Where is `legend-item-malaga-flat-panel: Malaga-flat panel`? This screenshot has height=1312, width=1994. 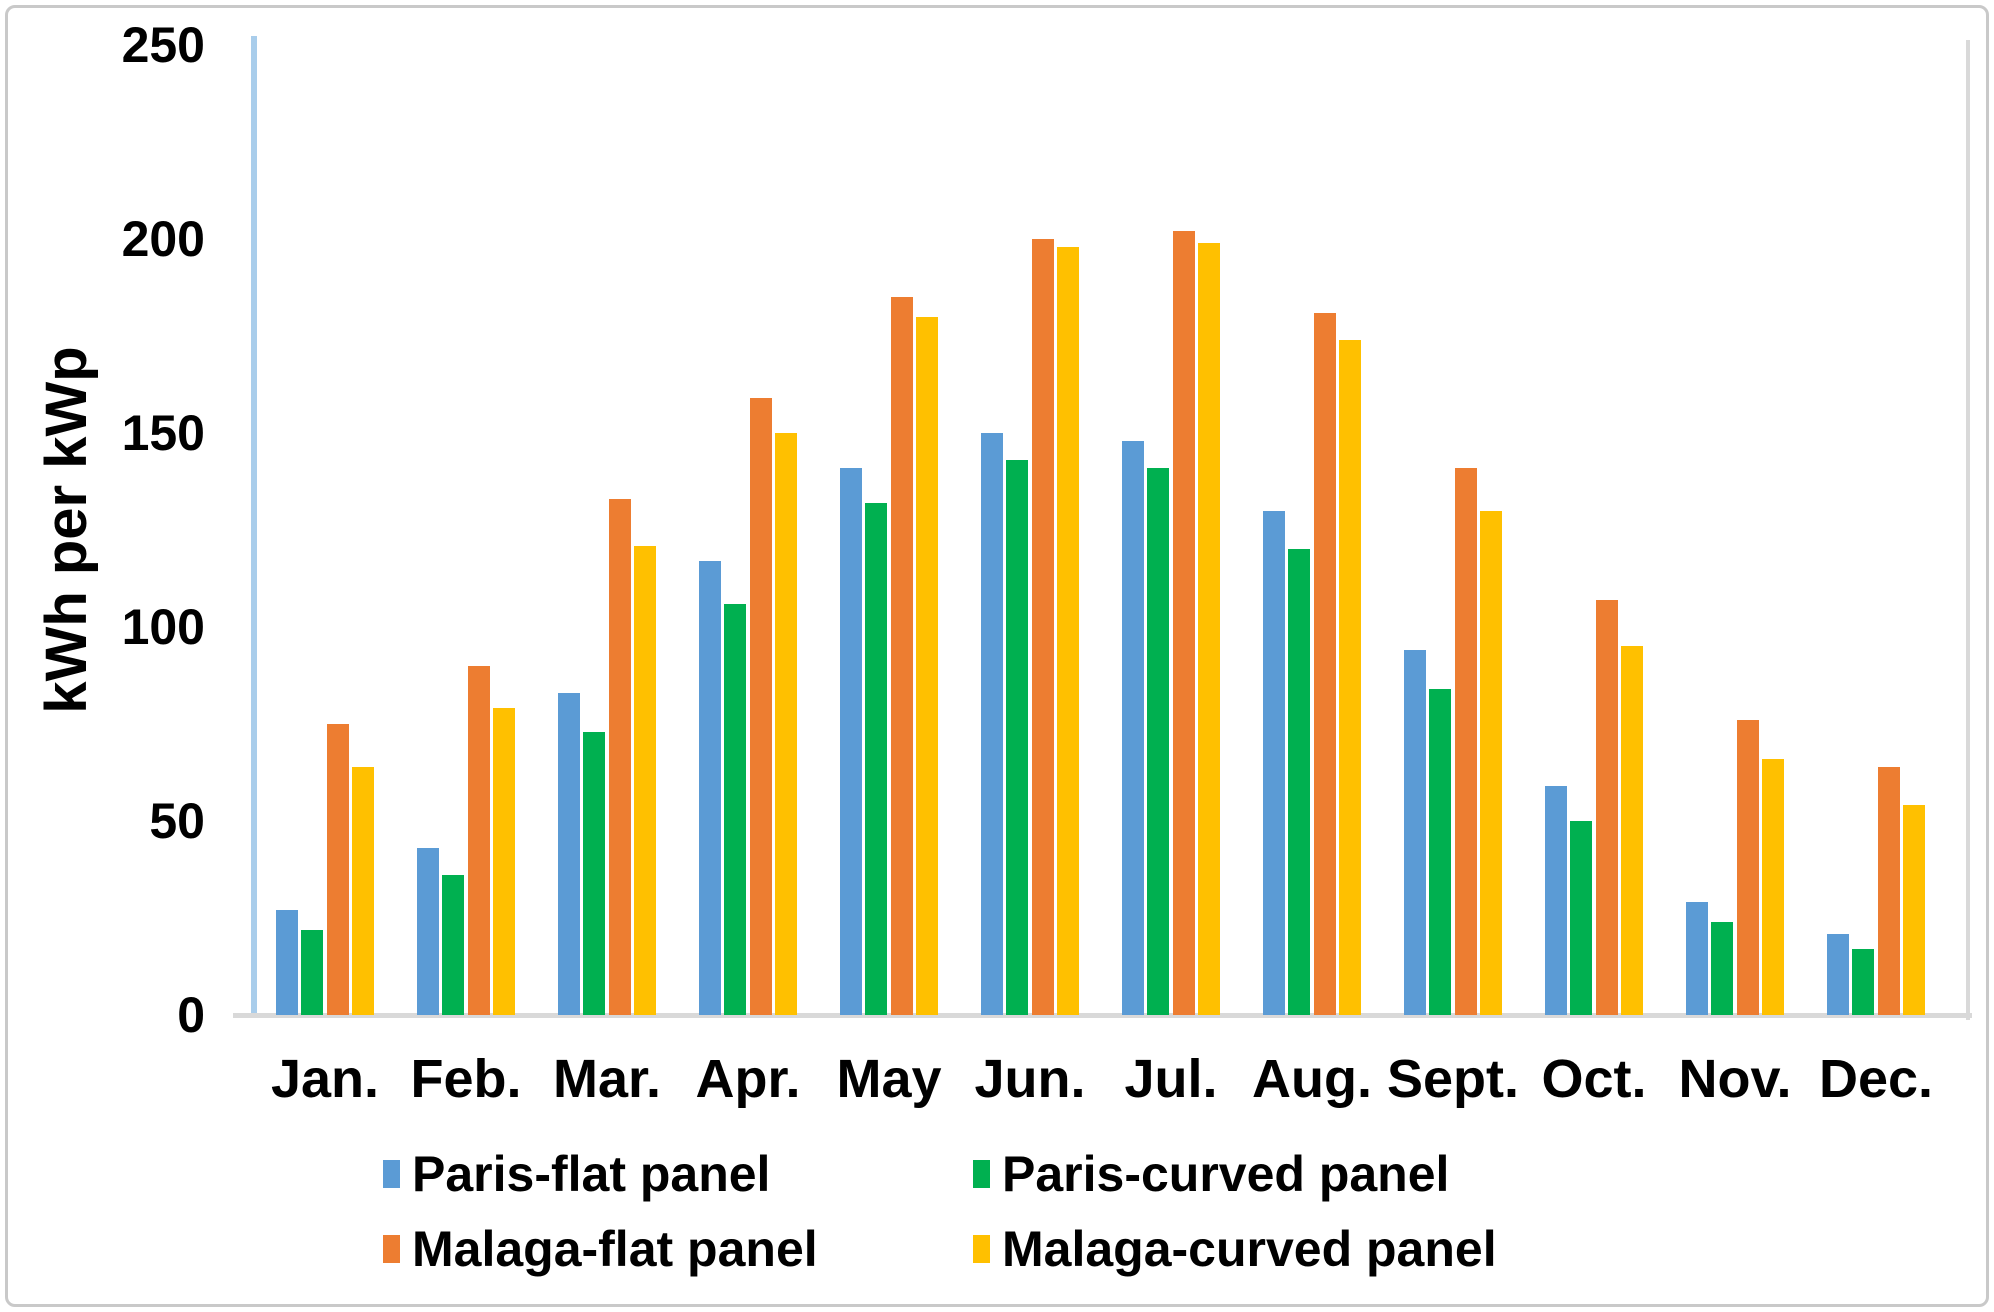
legend-item-malaga-flat-panel: Malaga-flat panel is located at coordinates (600, 1249).